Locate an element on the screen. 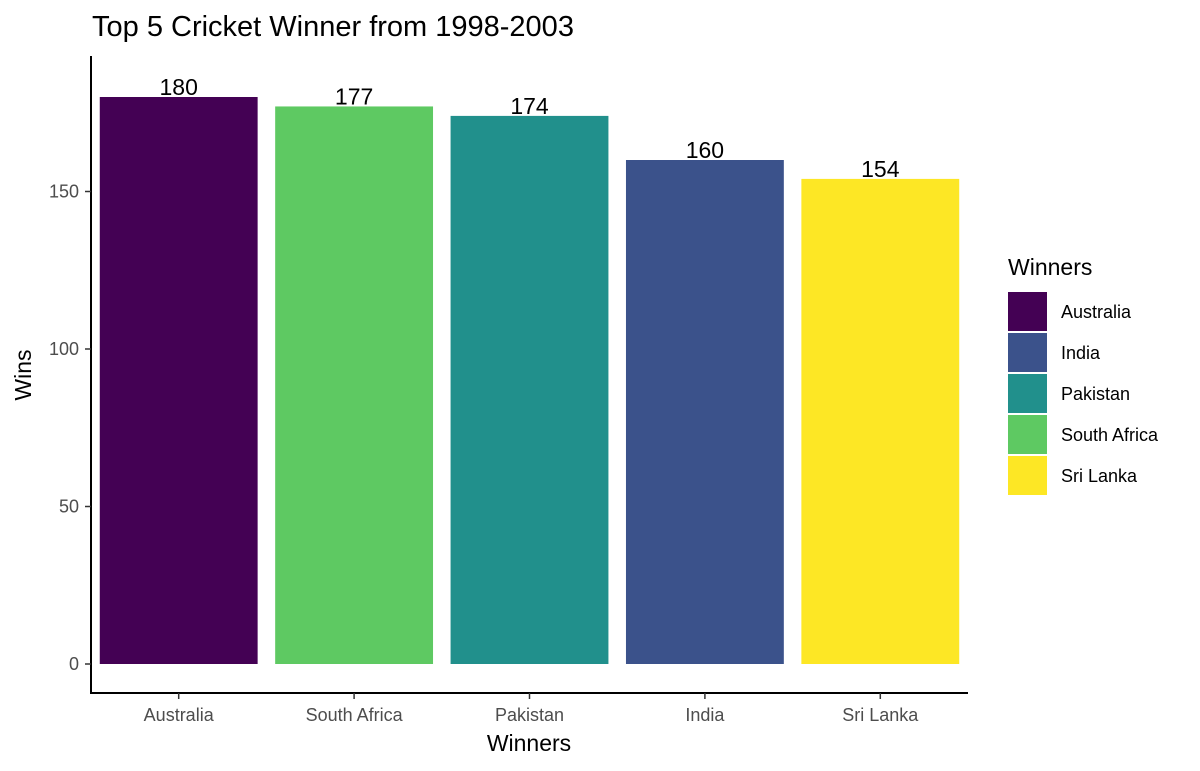 The width and height of the screenshot is (1200, 771). bar-sri-lanka is located at coordinates (880, 421).